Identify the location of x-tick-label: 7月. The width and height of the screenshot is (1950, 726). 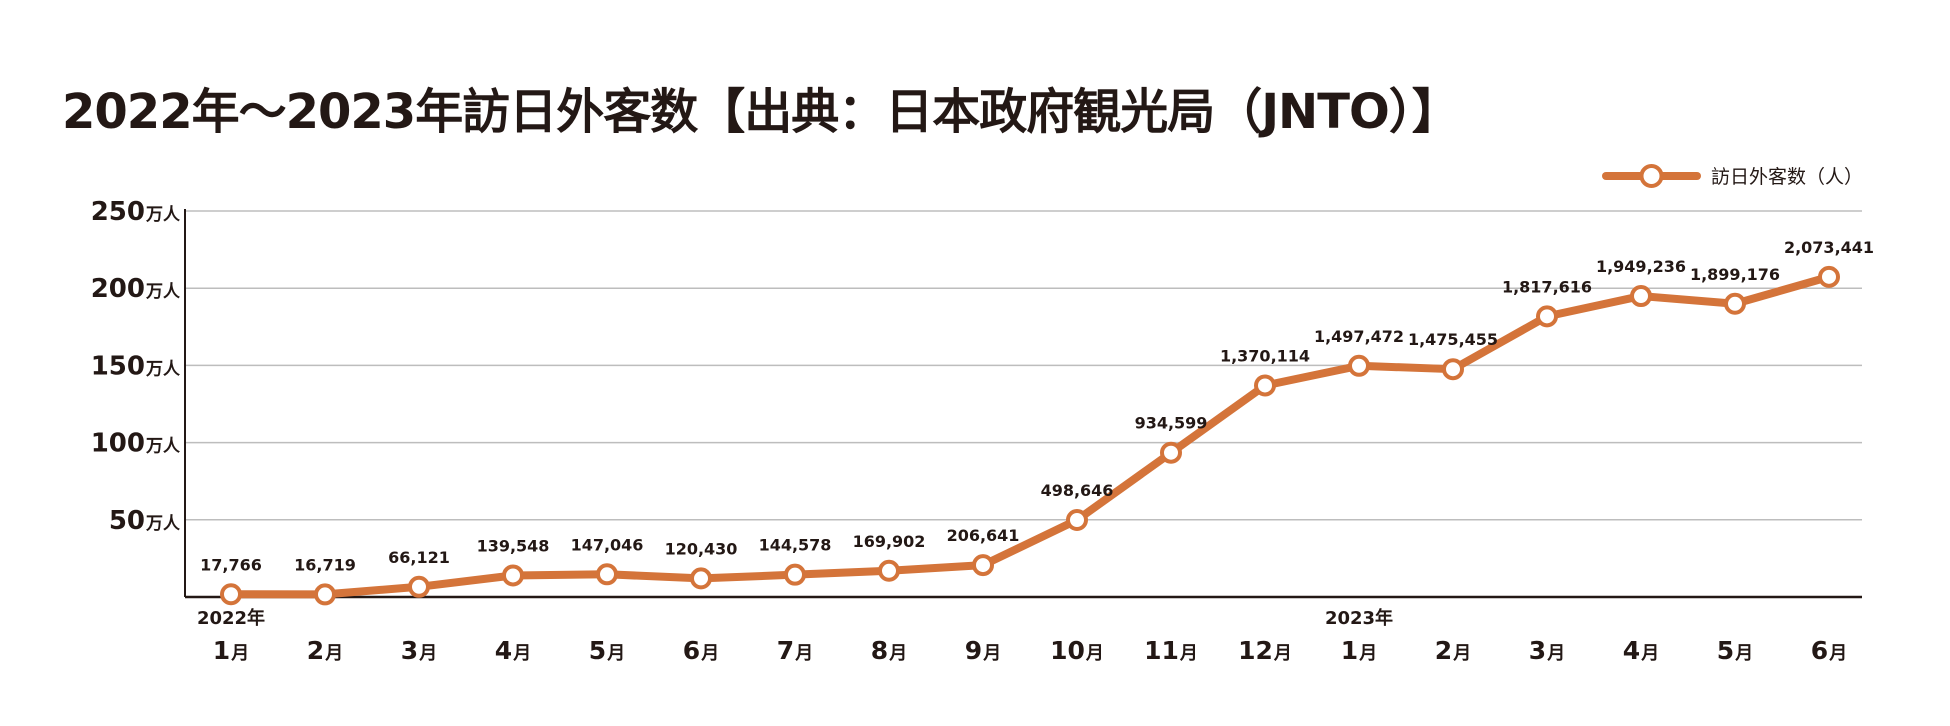
(795, 650).